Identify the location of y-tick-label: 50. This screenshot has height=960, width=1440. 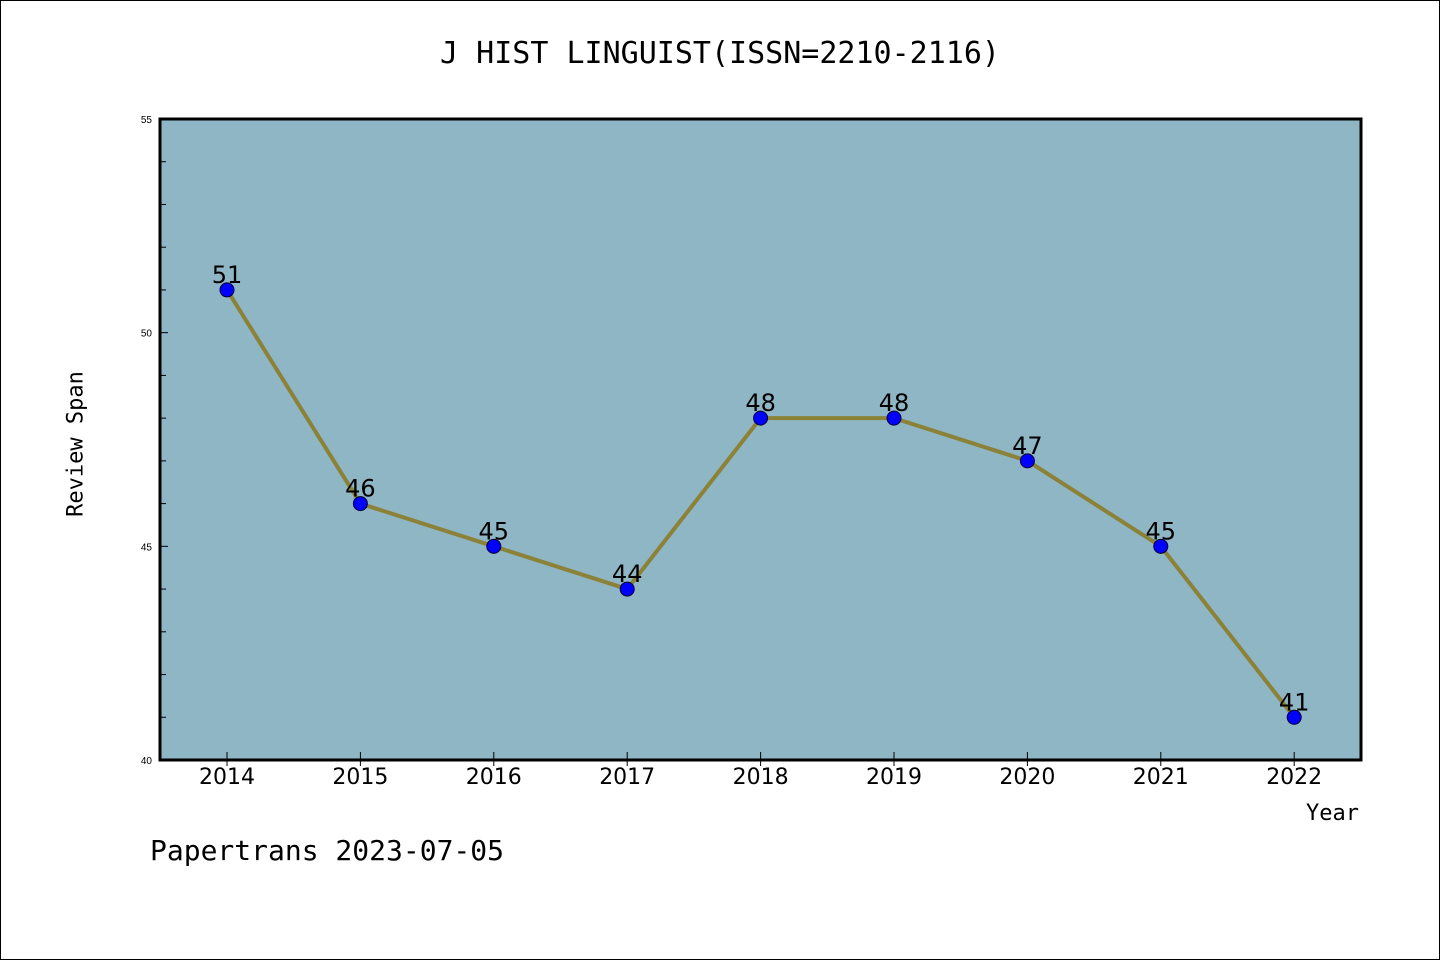
(147, 334).